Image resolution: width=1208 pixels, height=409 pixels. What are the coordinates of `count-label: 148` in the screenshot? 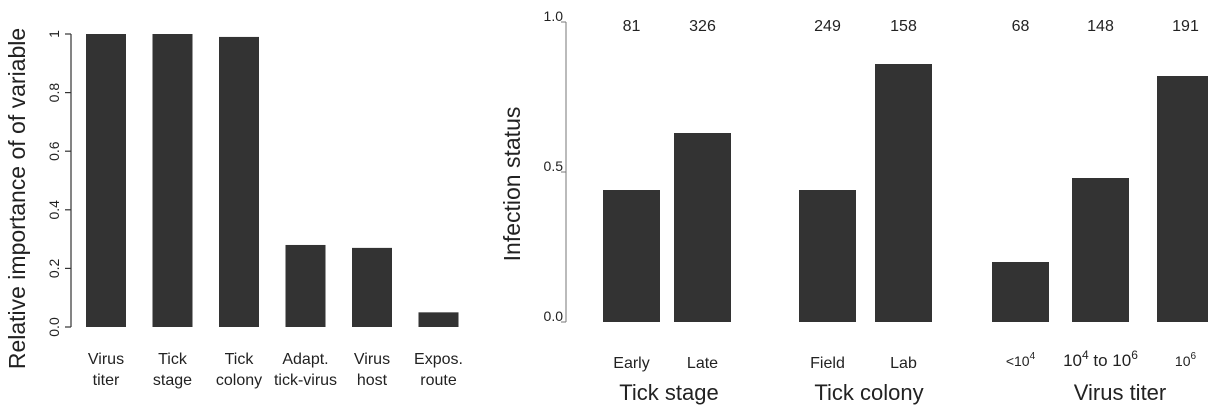 It's located at (1100, 26).